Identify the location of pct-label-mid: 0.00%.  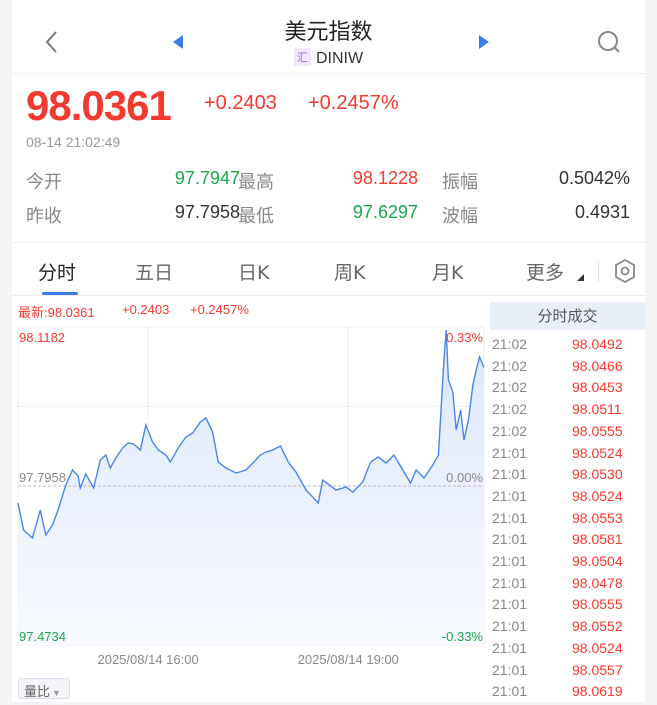
(464, 477).